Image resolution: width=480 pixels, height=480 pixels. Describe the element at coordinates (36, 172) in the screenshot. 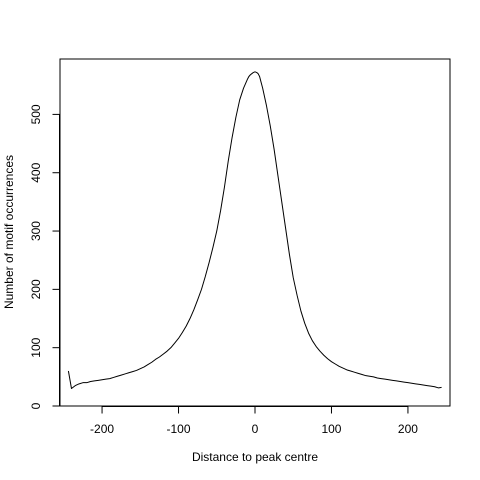

I see `y-tick-label: 400` at that location.